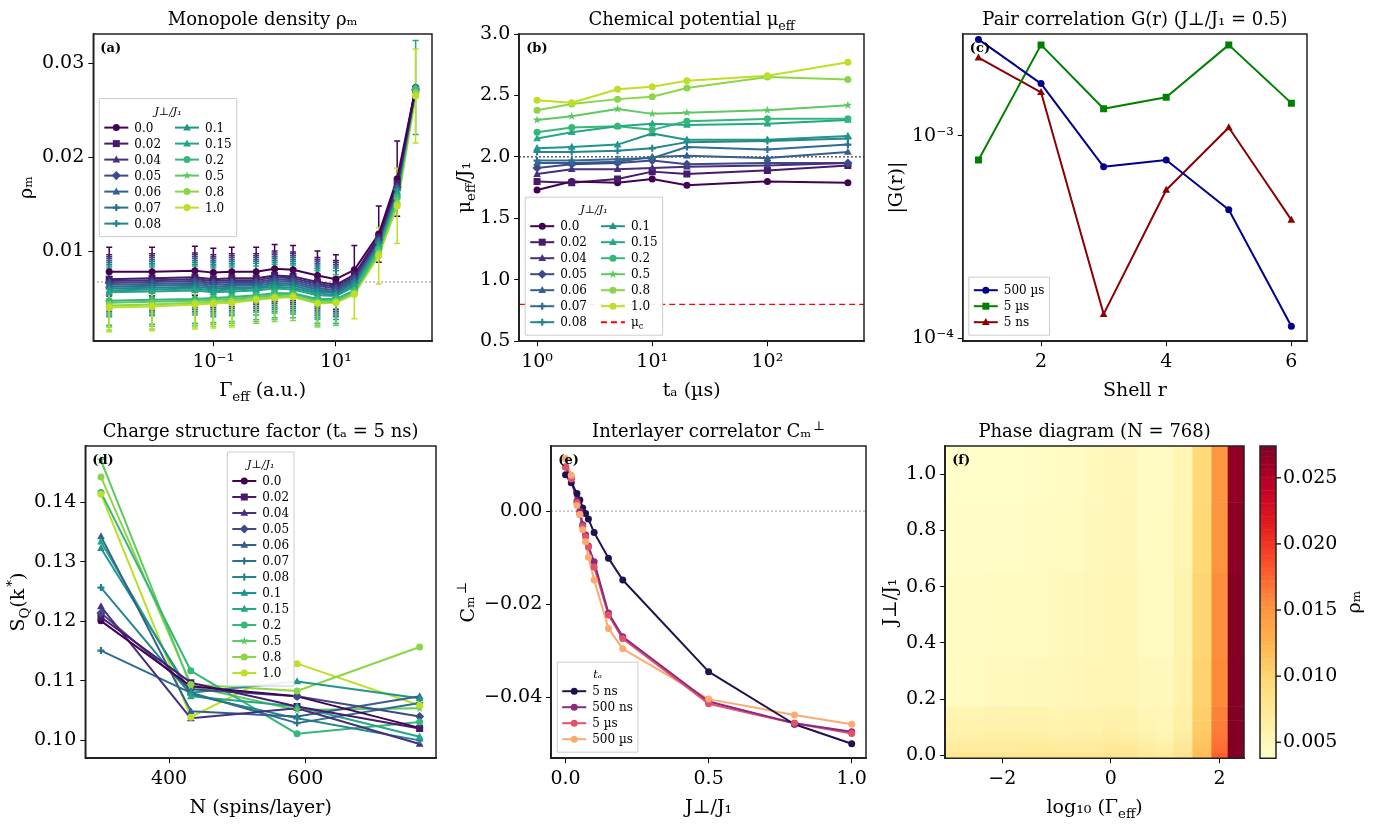 This screenshot has width=1375, height=825. I want to click on y-tick-label: 2.5, so click(495, 93).